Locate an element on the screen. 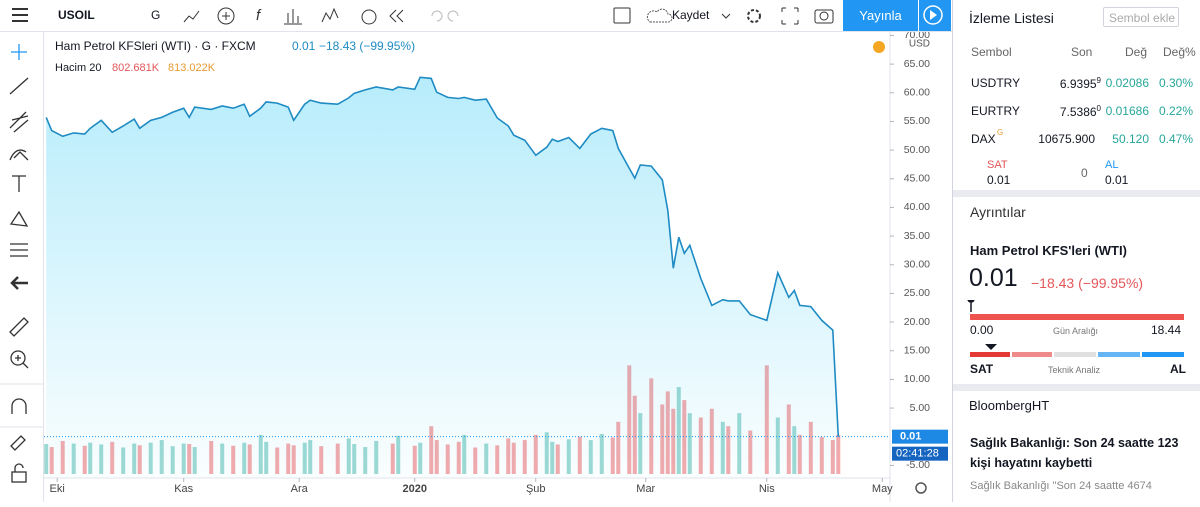 Image resolution: width=1200 pixels, height=507 pixels. x-tick-label: 2020 is located at coordinates (415, 489).